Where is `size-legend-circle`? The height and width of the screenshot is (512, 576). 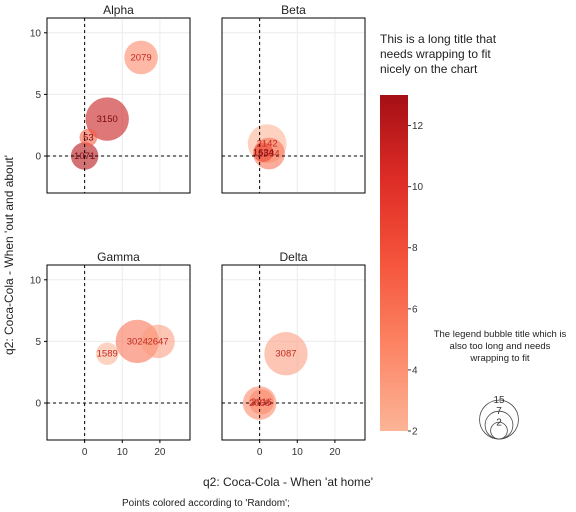
size-legend-circle is located at coordinates (499, 430).